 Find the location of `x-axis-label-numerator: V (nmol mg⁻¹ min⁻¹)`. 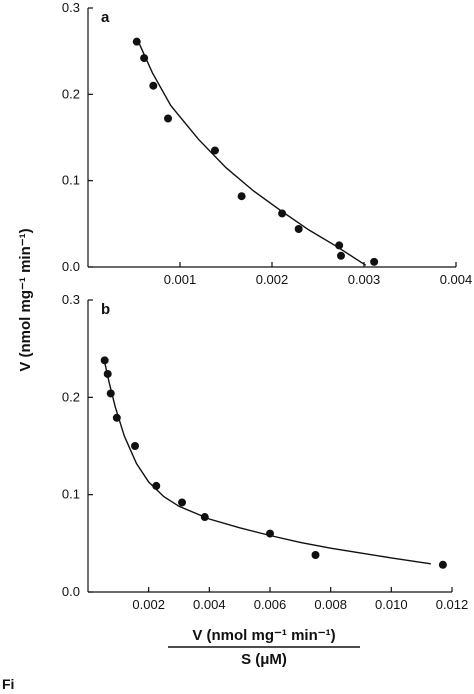

x-axis-label-numerator: V (nmol mg⁻¹ min⁻¹) is located at coordinates (263, 635).